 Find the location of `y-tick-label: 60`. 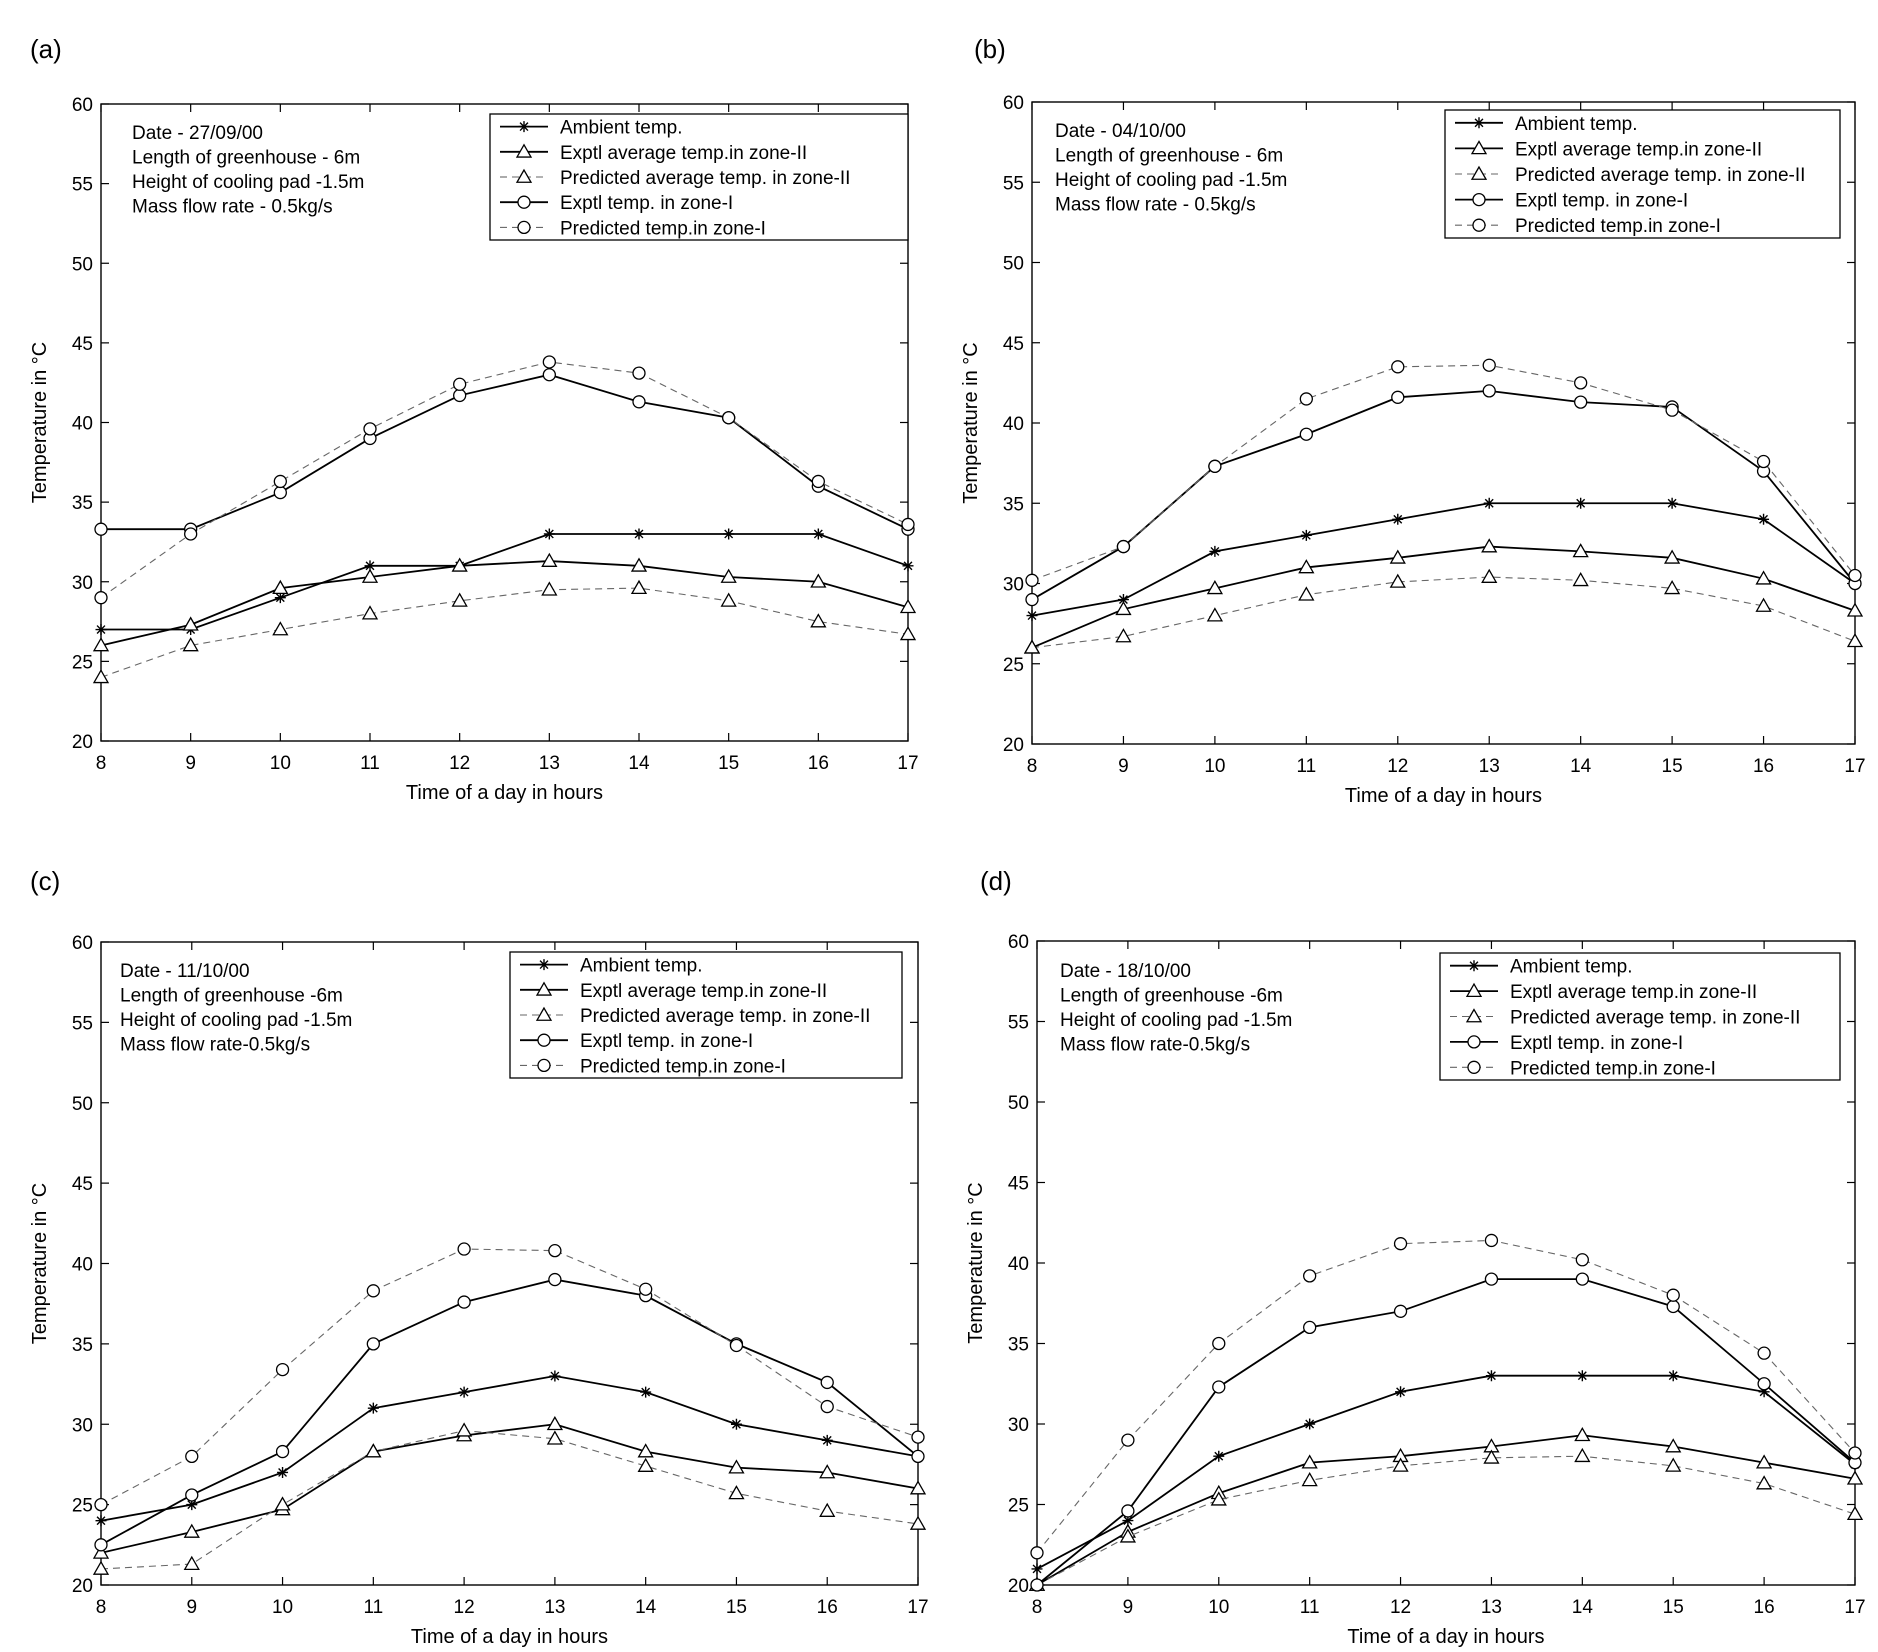

y-tick-label: 60 is located at coordinates (82, 105).